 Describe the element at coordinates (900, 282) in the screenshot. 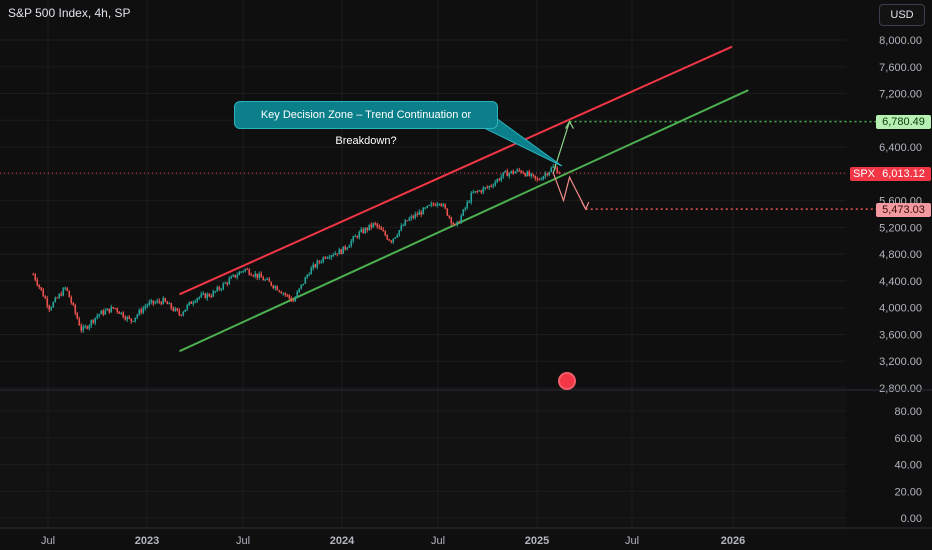

I see `price-tick-label: 4,400.00` at that location.